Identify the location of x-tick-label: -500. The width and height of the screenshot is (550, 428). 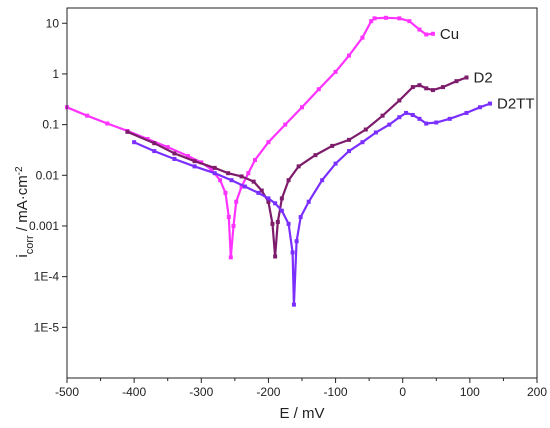
(67, 392).